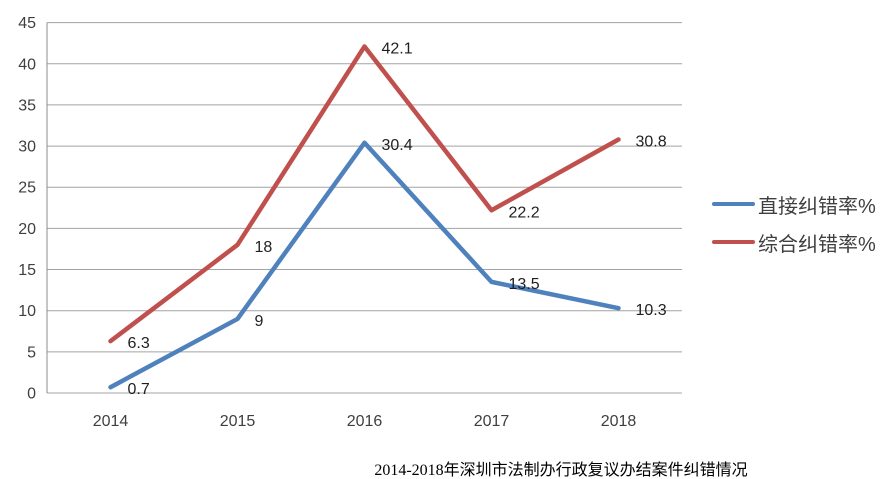 The width and height of the screenshot is (894, 479). I want to click on y-tick-label: 30, so click(27, 147).